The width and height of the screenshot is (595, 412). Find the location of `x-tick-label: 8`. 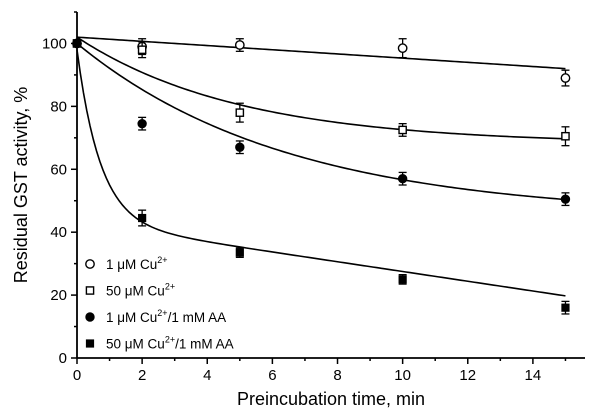

x-tick-label: 8 is located at coordinates (337, 375).